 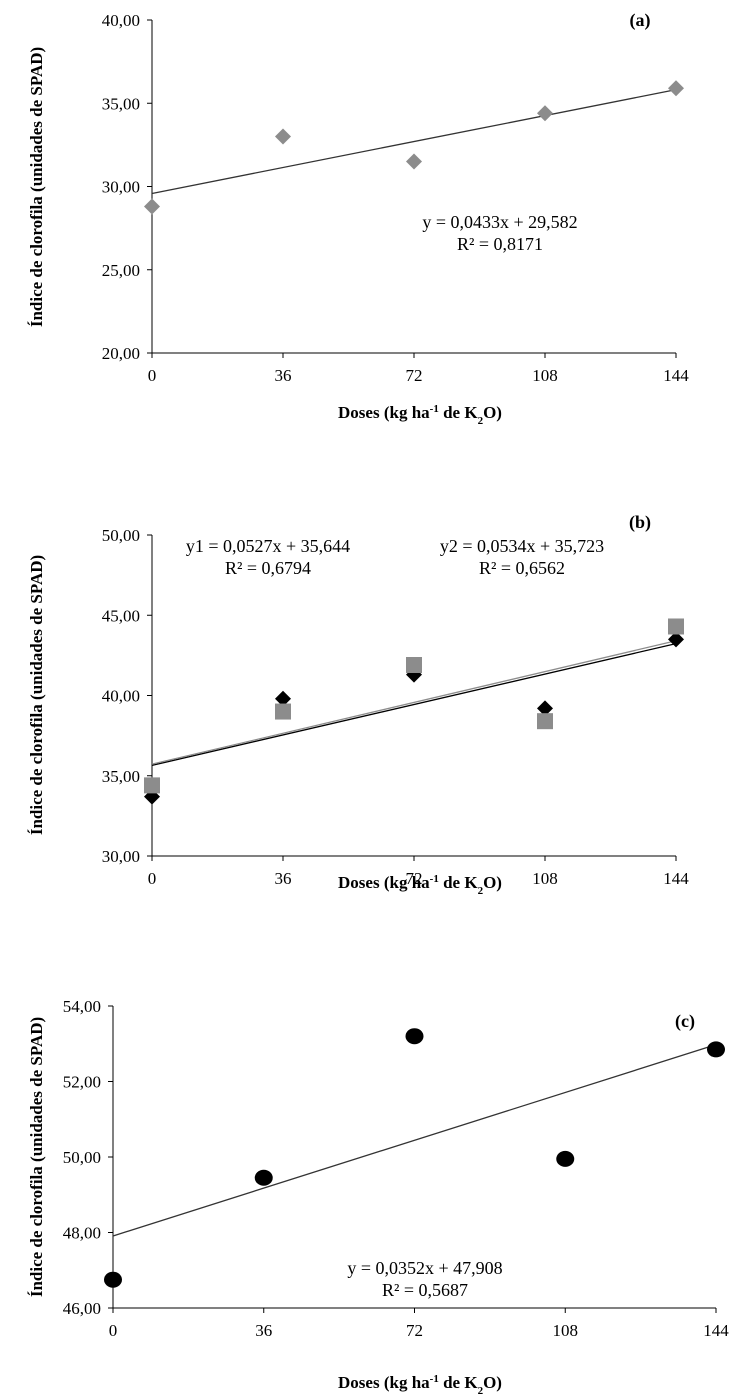 What do you see at coordinates (522, 546) in the screenshot?
I see `trendline-equation: y2 = 0,0534x + 35,723` at bounding box center [522, 546].